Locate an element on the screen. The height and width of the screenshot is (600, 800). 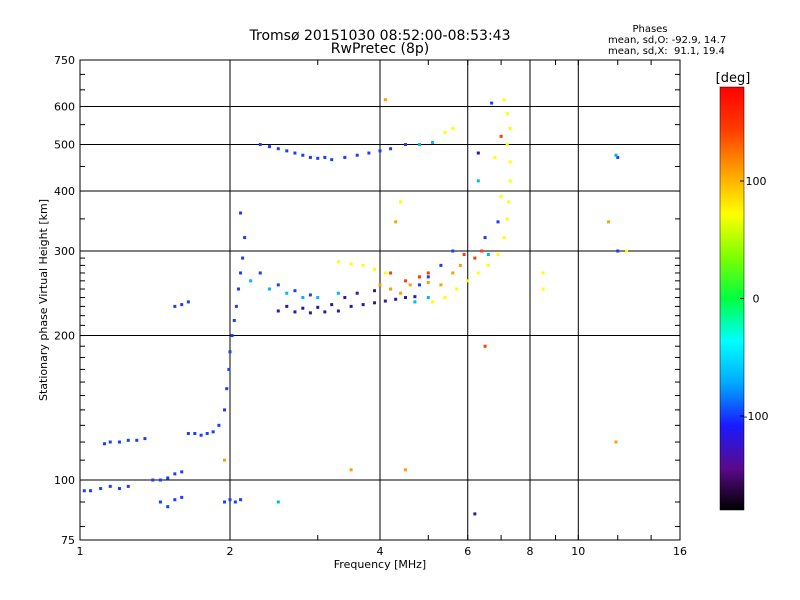
y-tick-label: 300 is located at coordinates (64, 251).